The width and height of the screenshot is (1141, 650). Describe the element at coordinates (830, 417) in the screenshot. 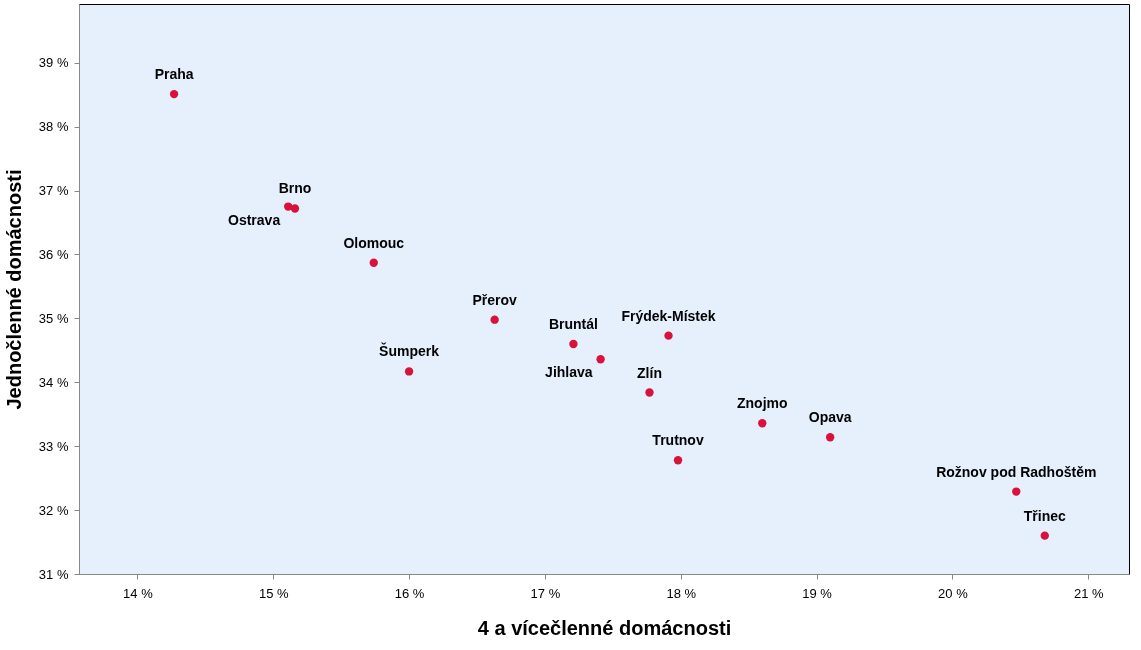

I see `annotation: Opava` at that location.